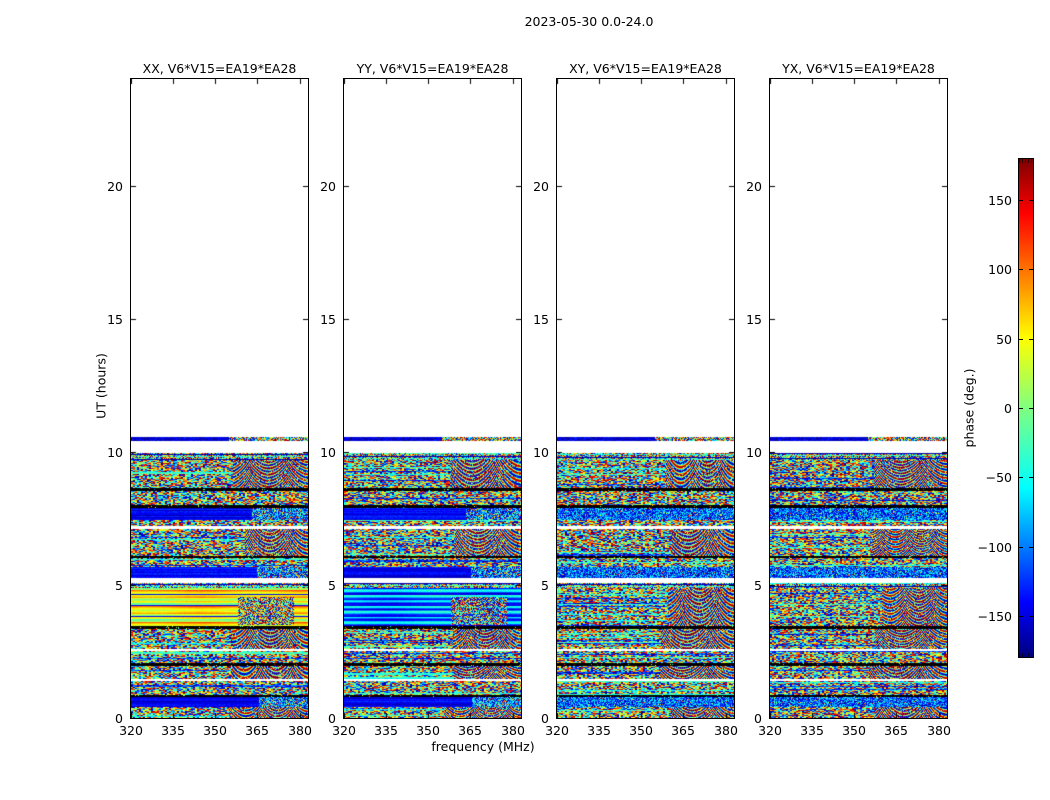 This screenshot has height=800, width=1050. Describe the element at coordinates (1004, 339) in the screenshot. I see `colorbar-tick-label: 50` at that location.